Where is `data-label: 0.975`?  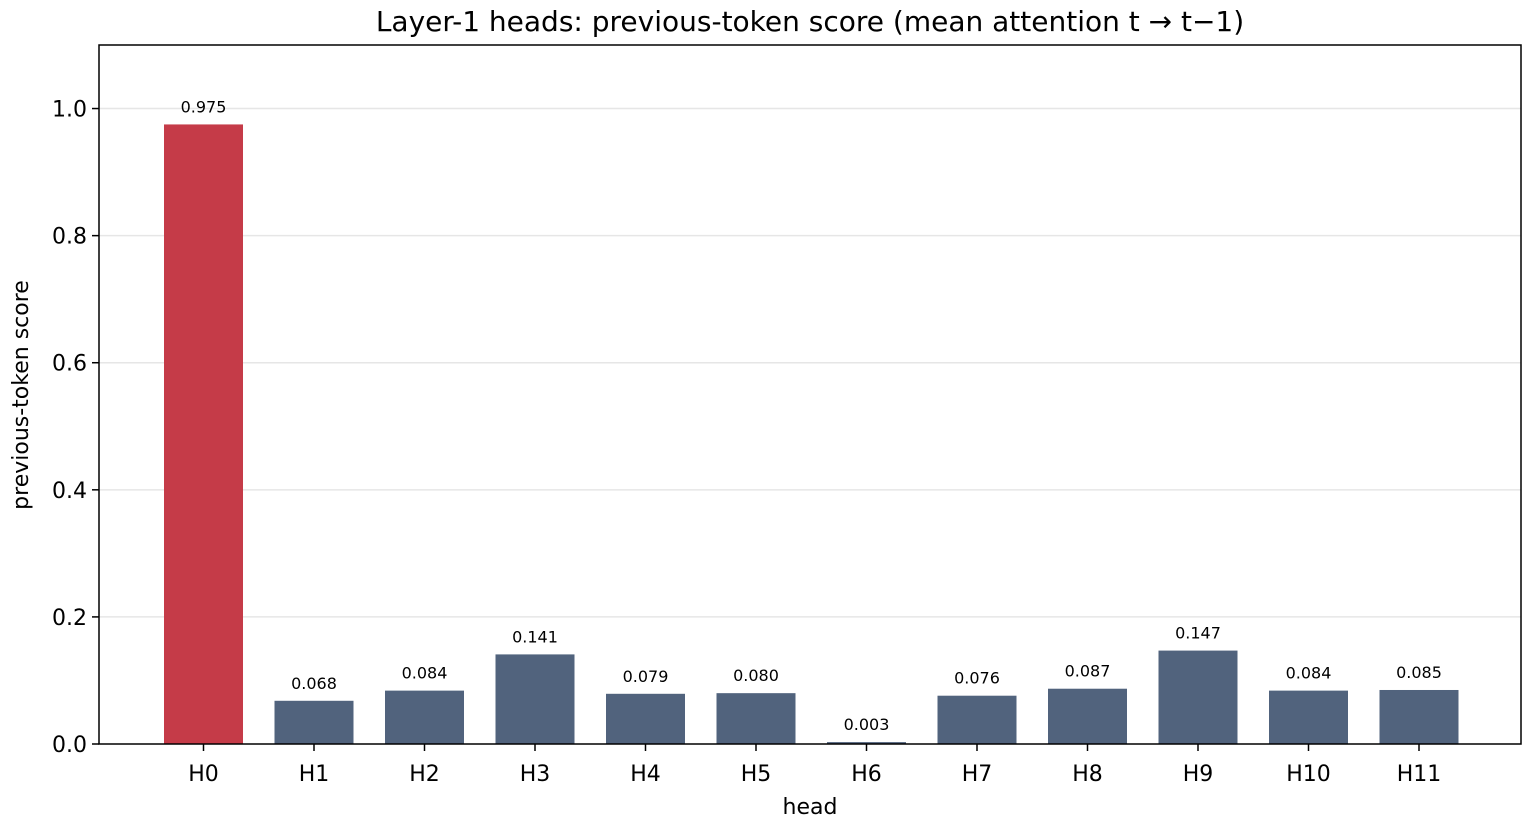 data-label: 0.975 is located at coordinates (204, 106).